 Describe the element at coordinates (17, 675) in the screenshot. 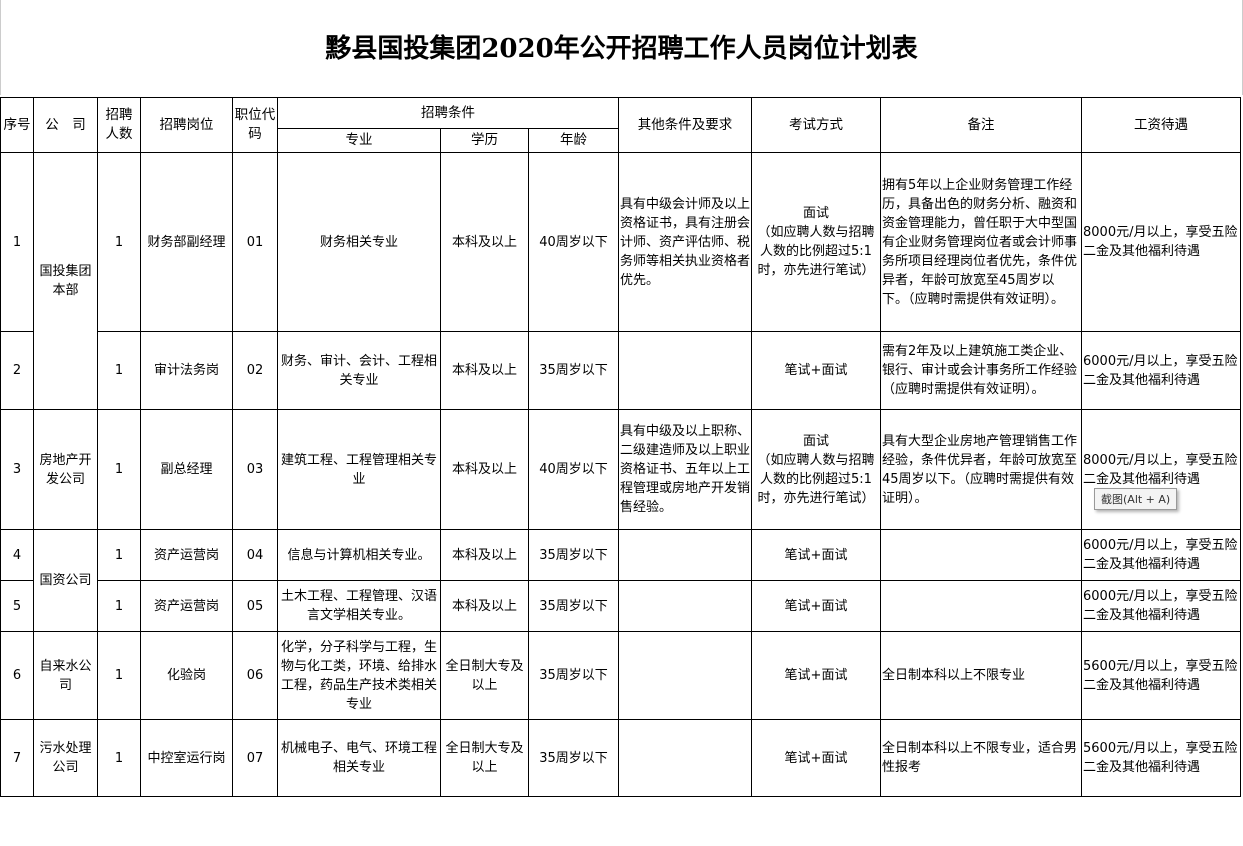

I see `cell-seq: 6` at that location.